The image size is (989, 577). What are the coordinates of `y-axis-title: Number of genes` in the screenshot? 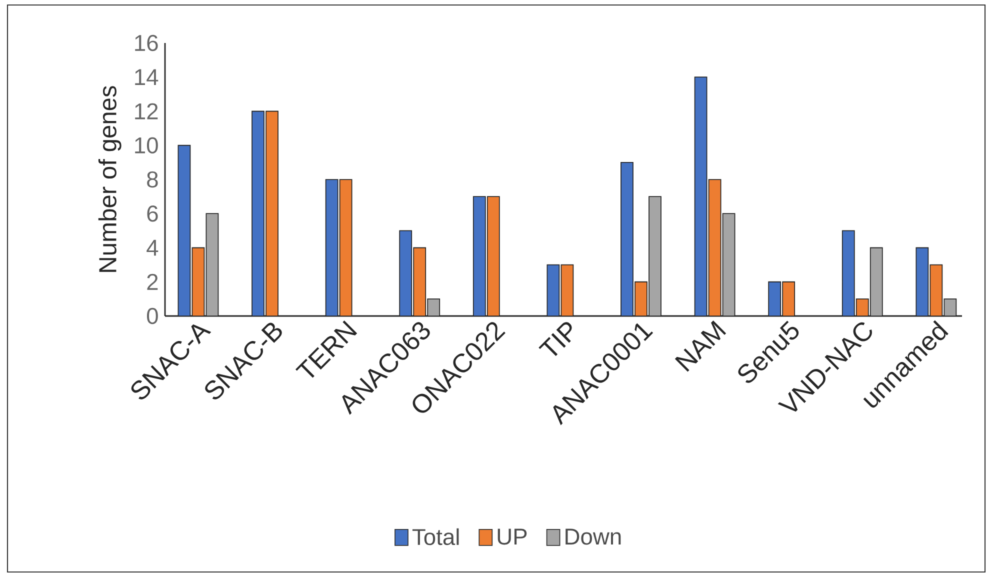 It's located at (110, 179).